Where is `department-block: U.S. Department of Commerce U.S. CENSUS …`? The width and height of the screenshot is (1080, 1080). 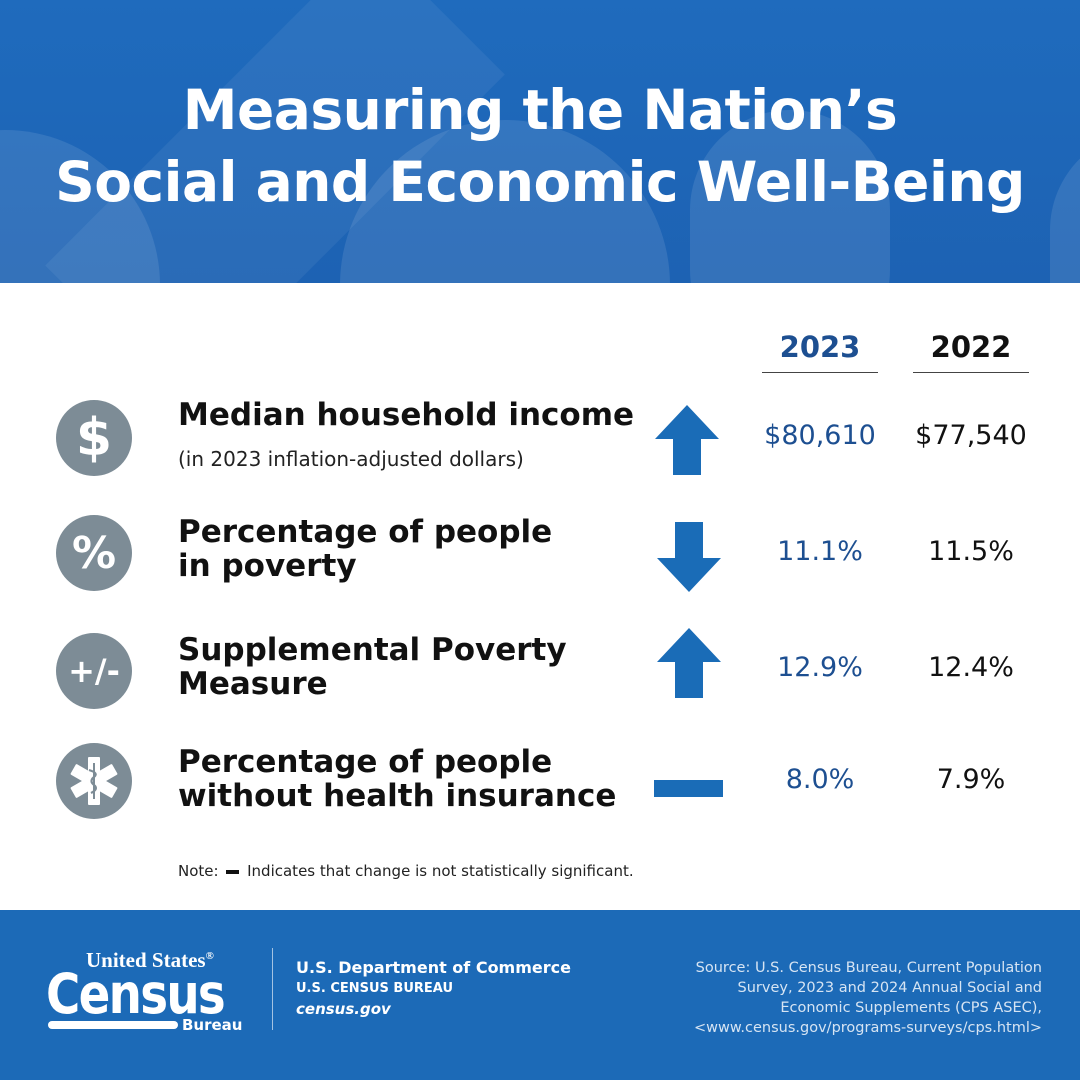
department-block: U.S. Department of Commerce U.S. CENSUS … is located at coordinates (433, 988).